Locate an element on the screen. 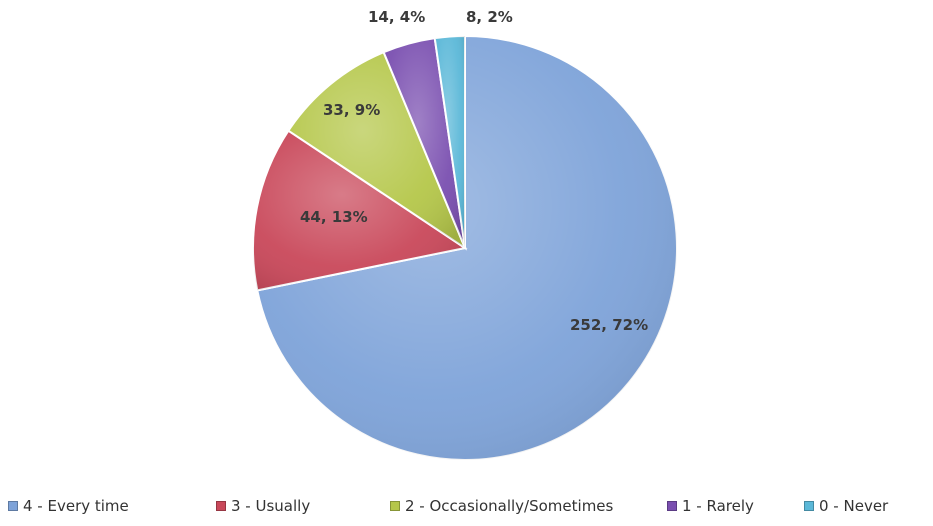  pie-data-label-1-rarely: 14, 4% is located at coordinates (396, 17).